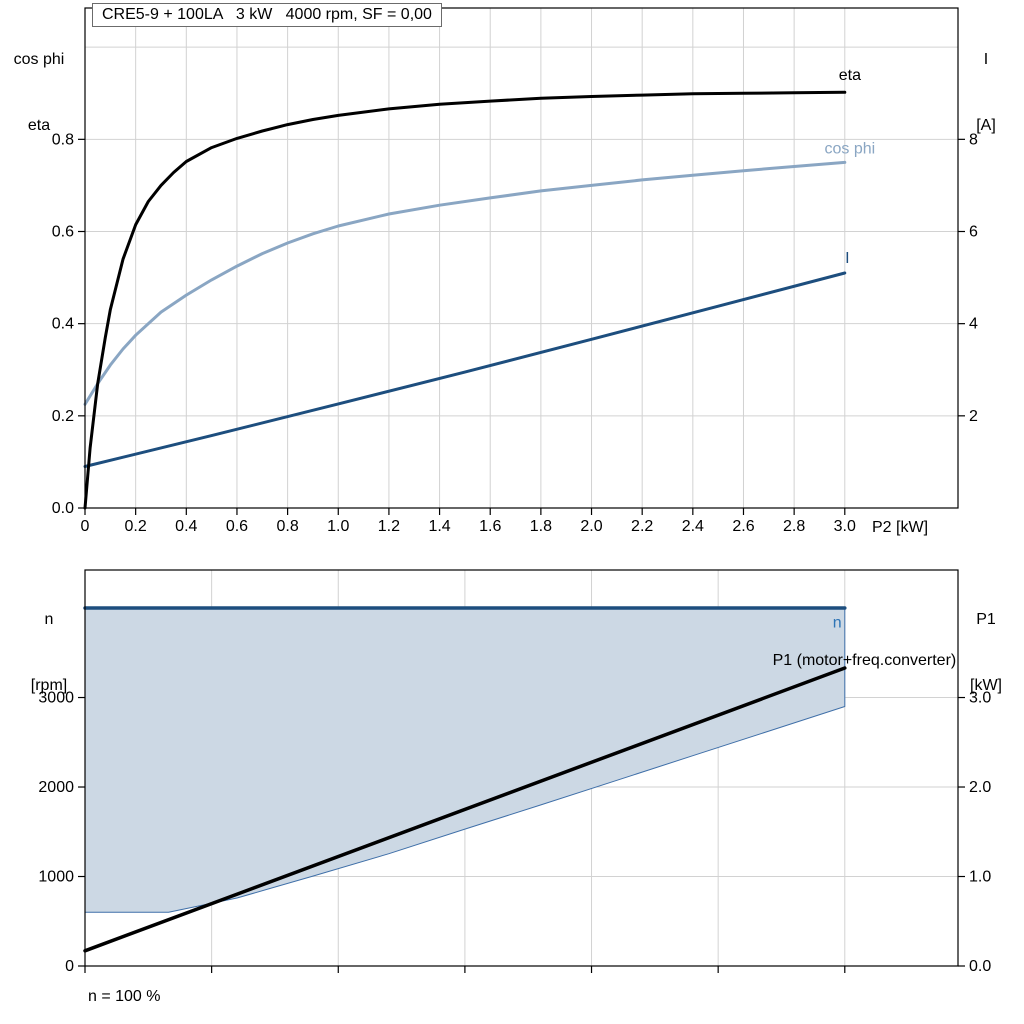 The height and width of the screenshot is (1024, 1024). Describe the element at coordinates (850, 75) in the screenshot. I see `curve-label-eta: eta` at that location.